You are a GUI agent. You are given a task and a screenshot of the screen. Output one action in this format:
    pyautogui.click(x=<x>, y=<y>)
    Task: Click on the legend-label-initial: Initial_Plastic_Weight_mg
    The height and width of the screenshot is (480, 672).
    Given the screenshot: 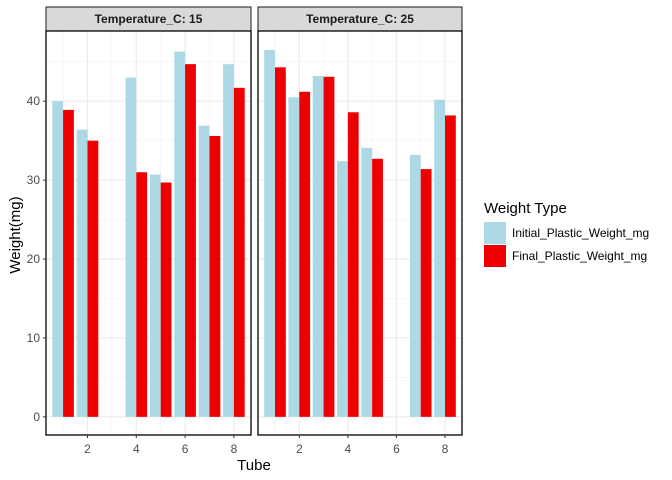 What is the action you would take?
    pyautogui.click(x=580, y=233)
    